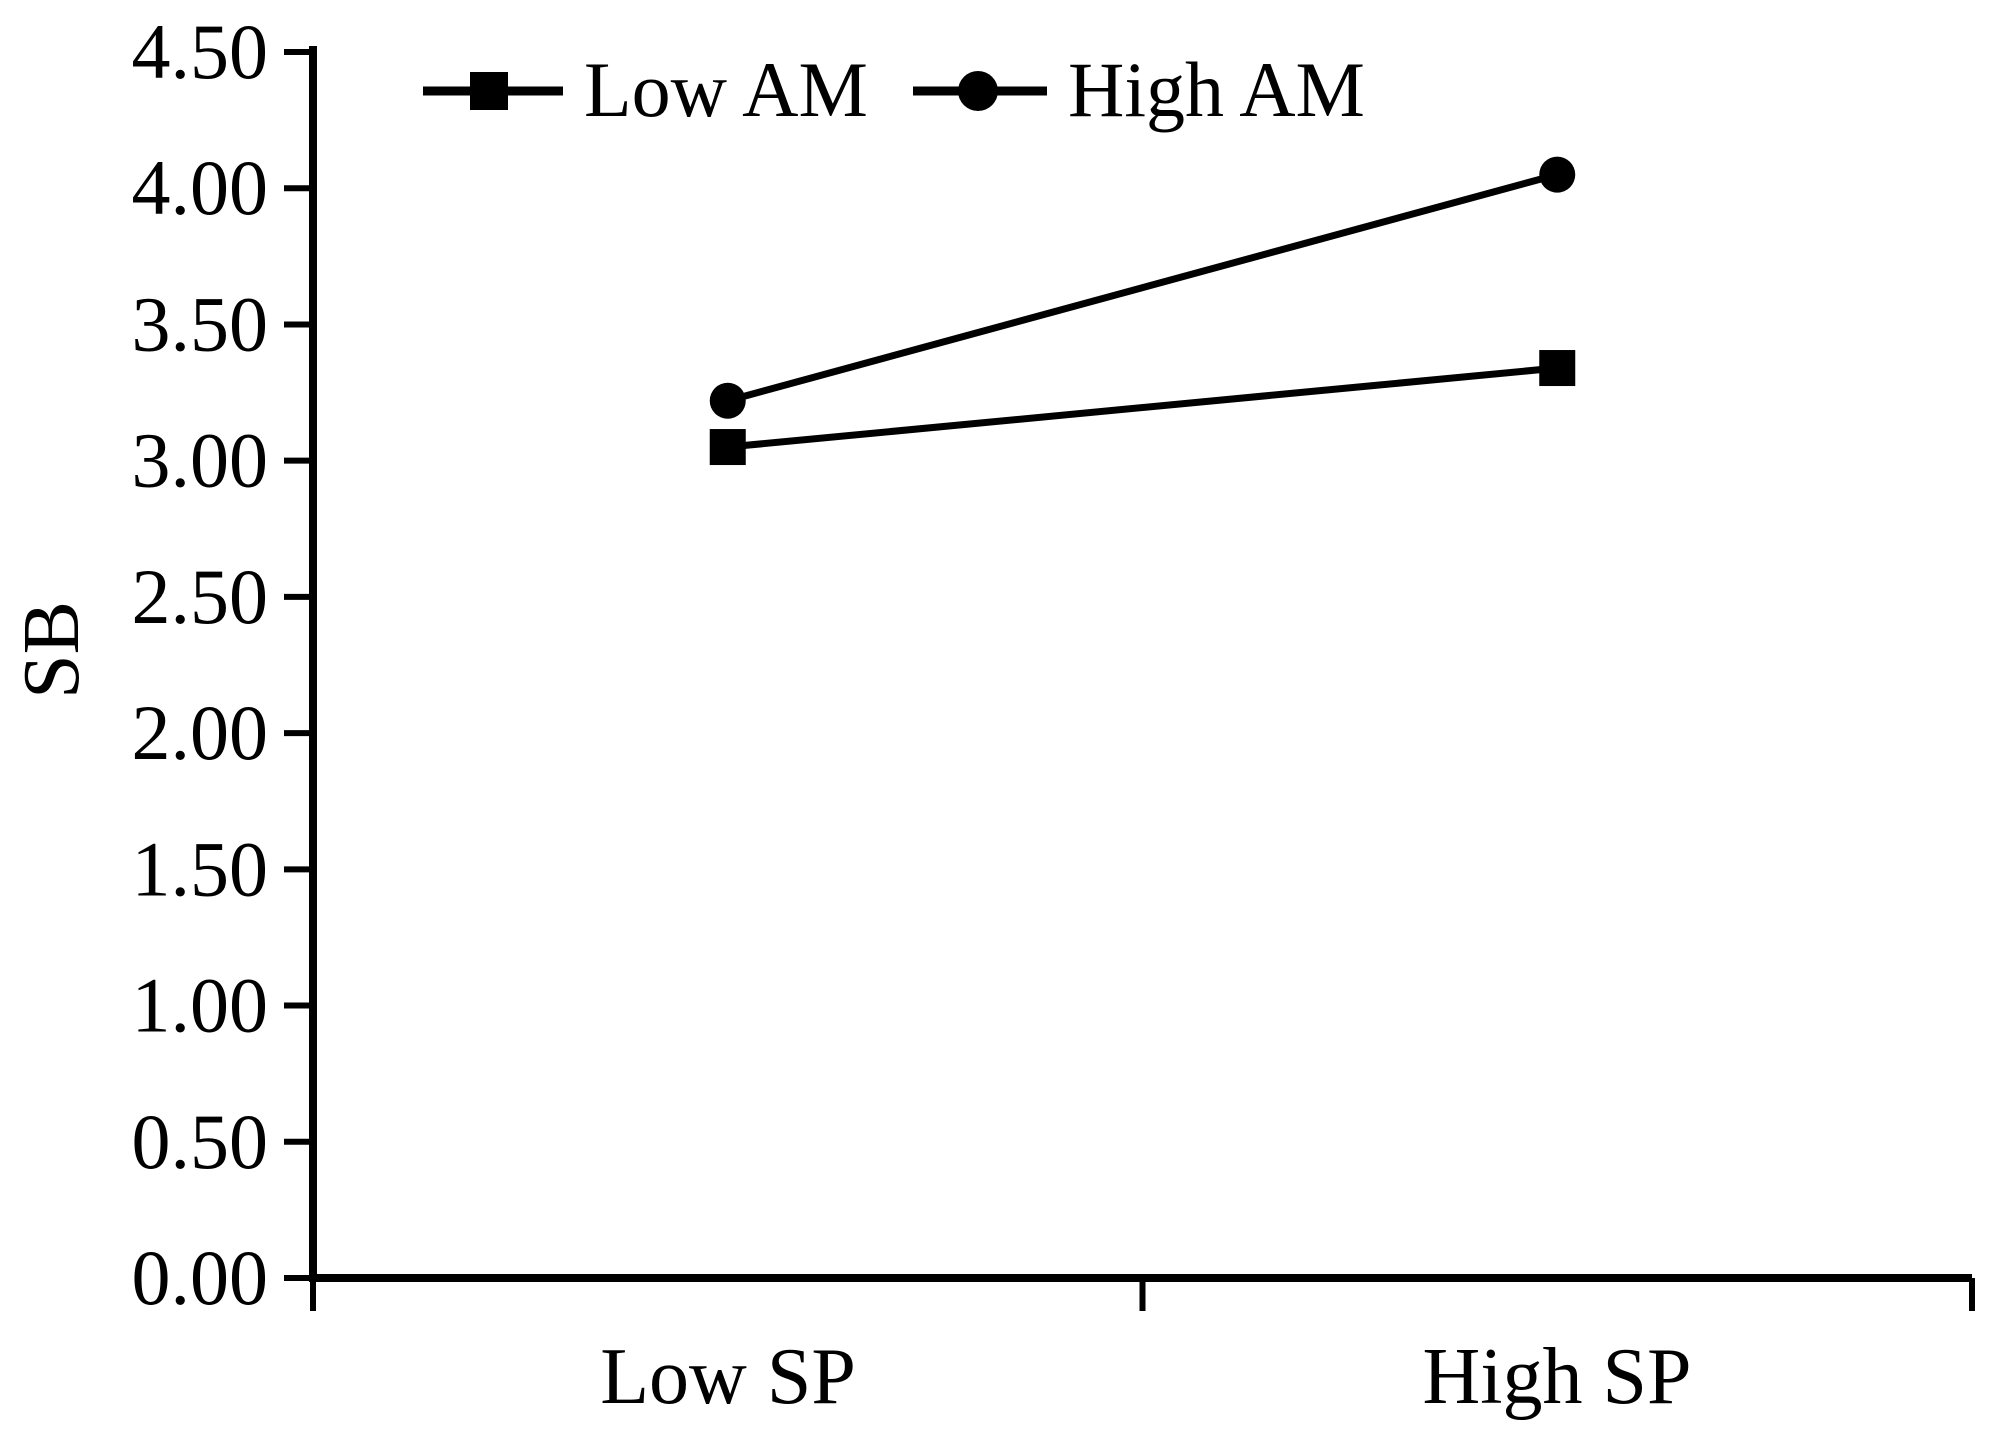 Image resolution: width=1997 pixels, height=1445 pixels. Describe the element at coordinates (1142, 407) in the screenshot. I see `series-line-low-am` at that location.